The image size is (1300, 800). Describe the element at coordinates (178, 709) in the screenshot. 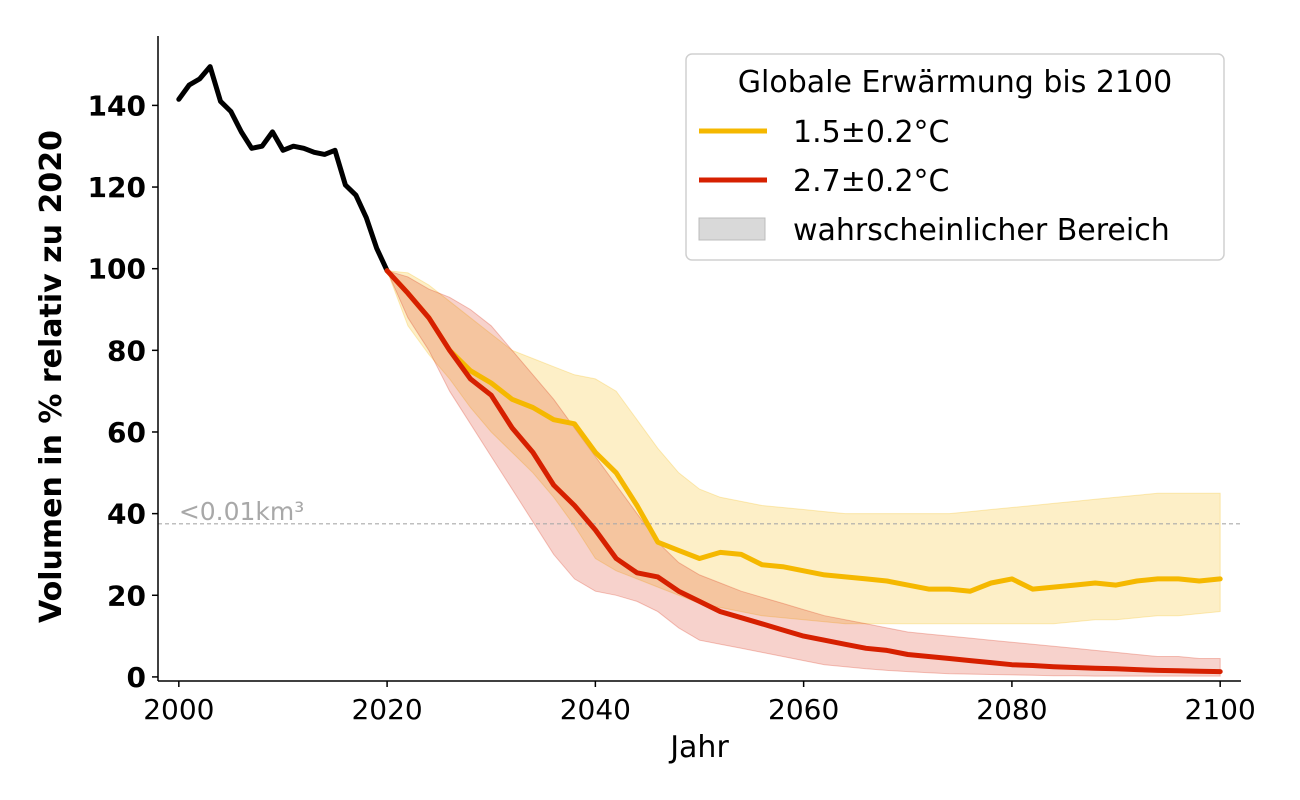

I see `x-tick-label: 2000` at that location.